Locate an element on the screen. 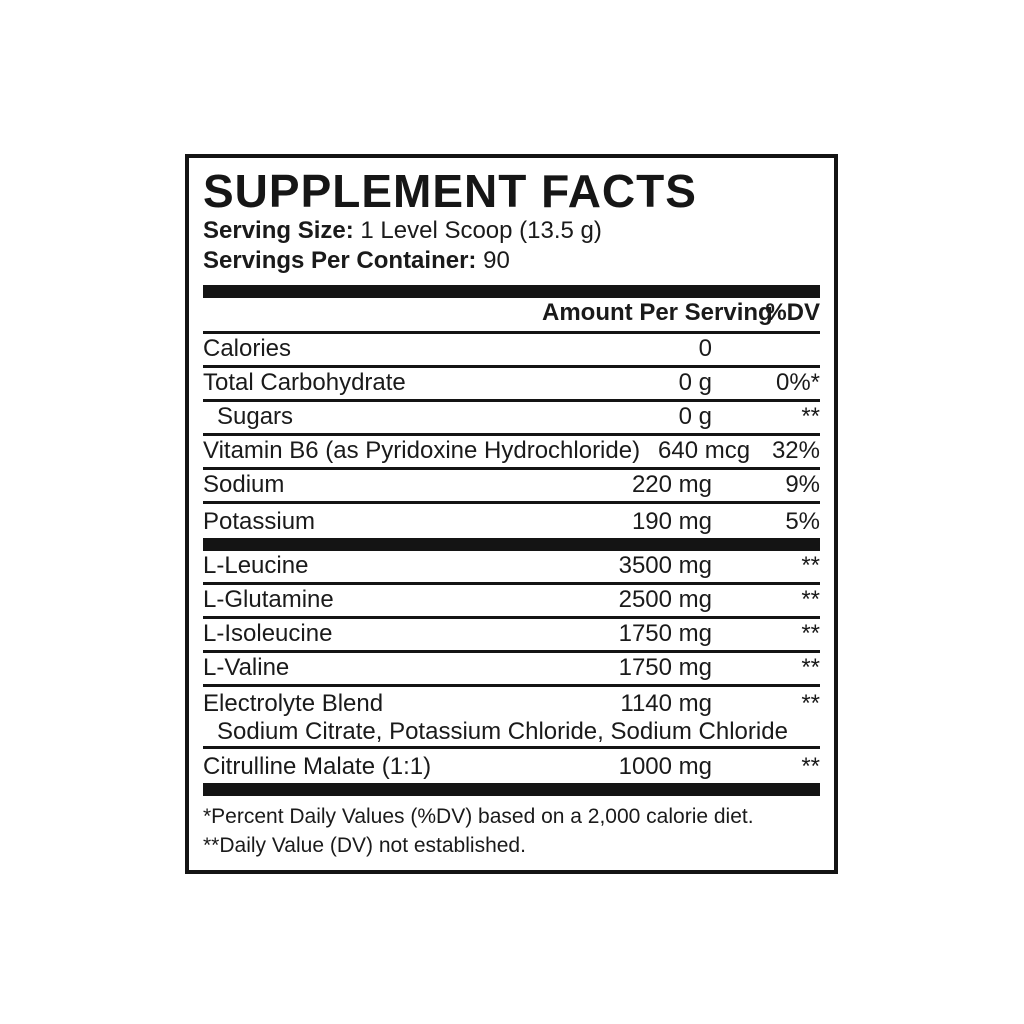 The image size is (1024, 1024). nutrient-name: L-Glutamine is located at coordinates (268, 599).